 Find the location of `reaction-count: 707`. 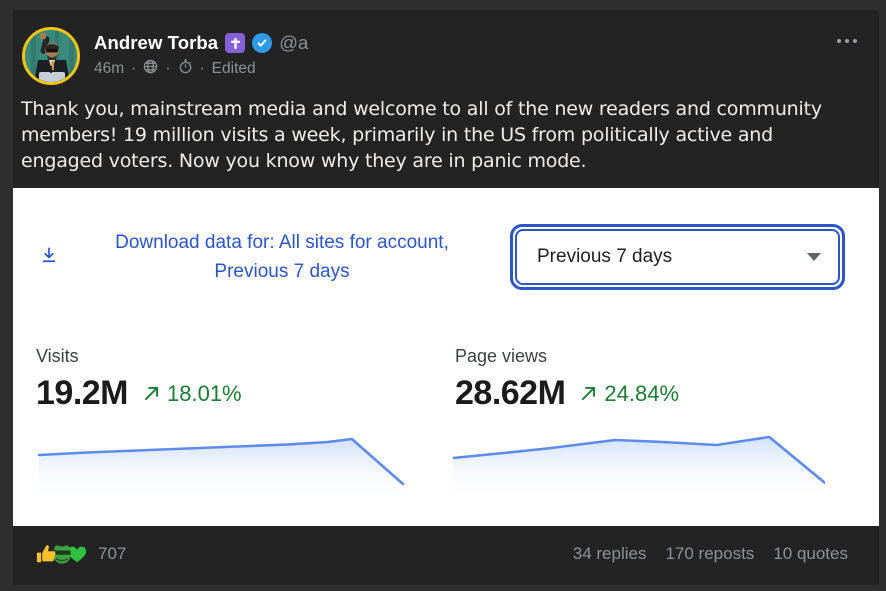

reaction-count: 707 is located at coordinates (112, 553).